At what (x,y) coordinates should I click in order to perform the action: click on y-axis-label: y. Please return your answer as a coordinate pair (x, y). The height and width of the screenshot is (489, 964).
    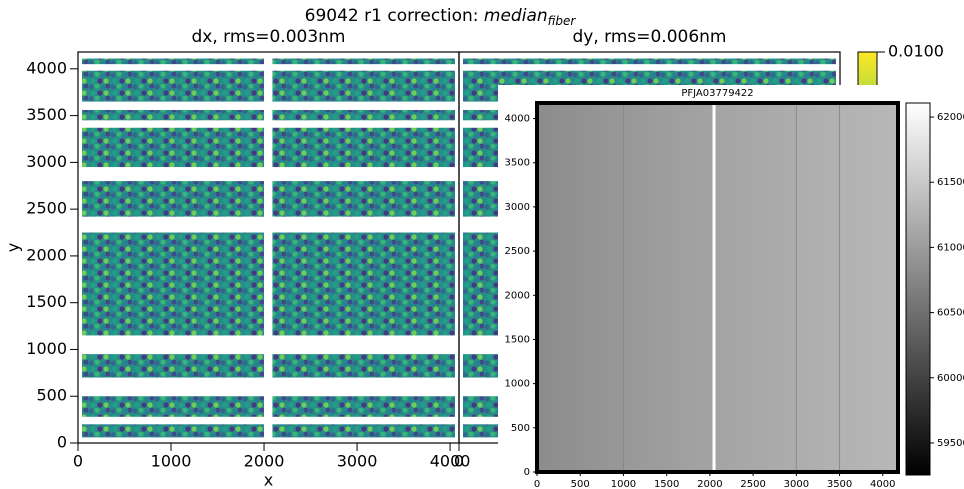
    Looking at the image, I should click on (13, 247).